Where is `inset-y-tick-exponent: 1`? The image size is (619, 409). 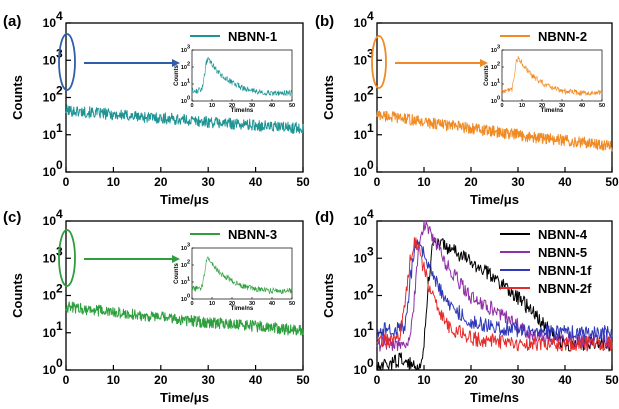
inset-y-tick-exponent: 1 is located at coordinates (188, 280).